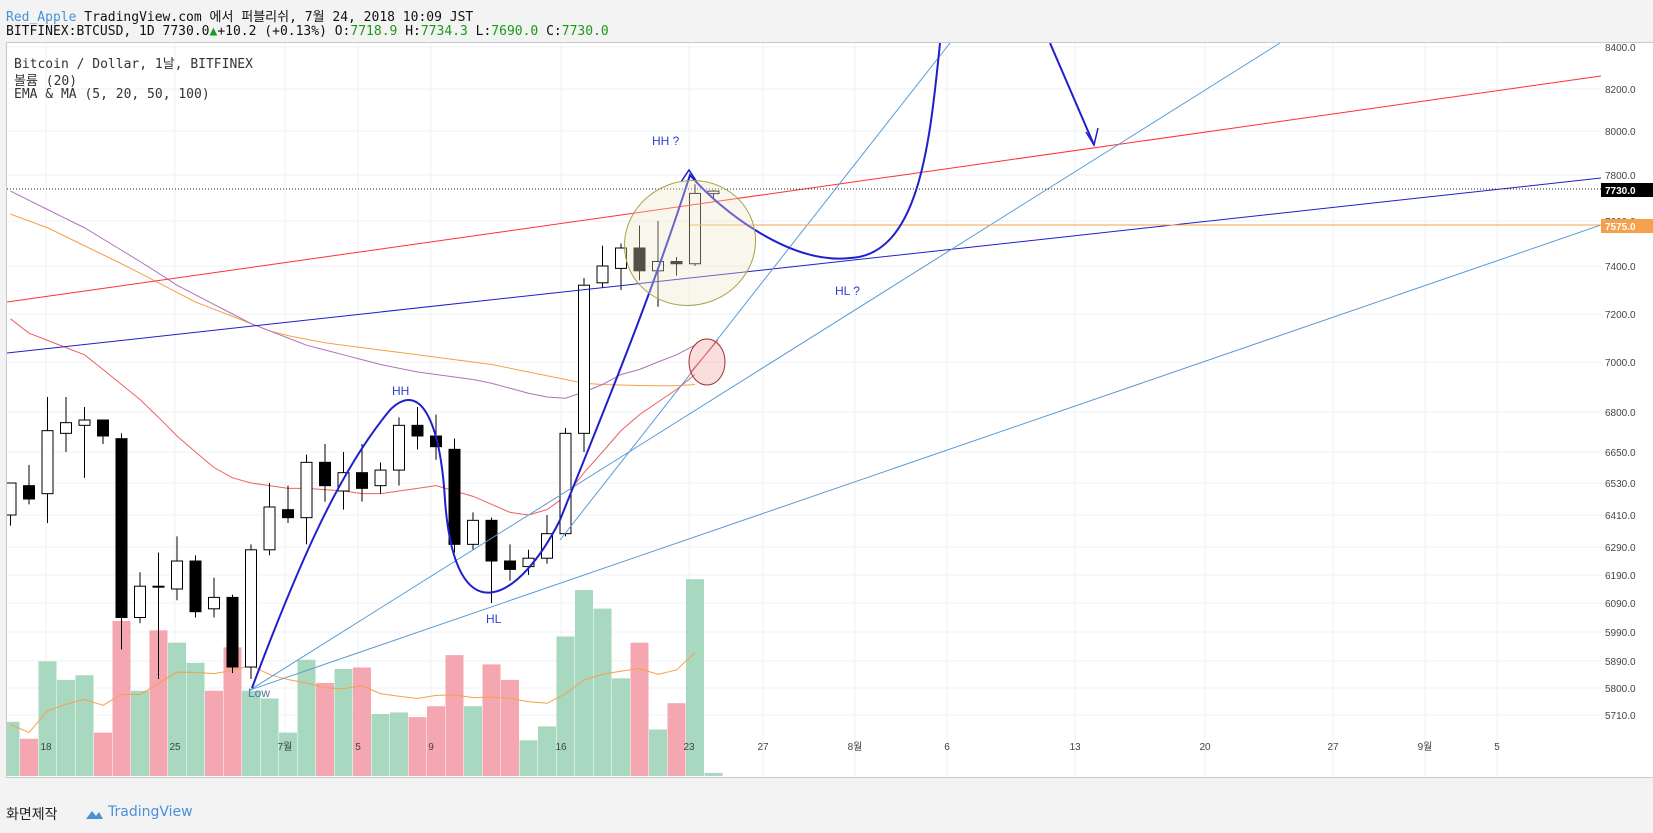 This screenshot has width=1653, height=833. I want to click on date-tick-label: 18, so click(46, 747).